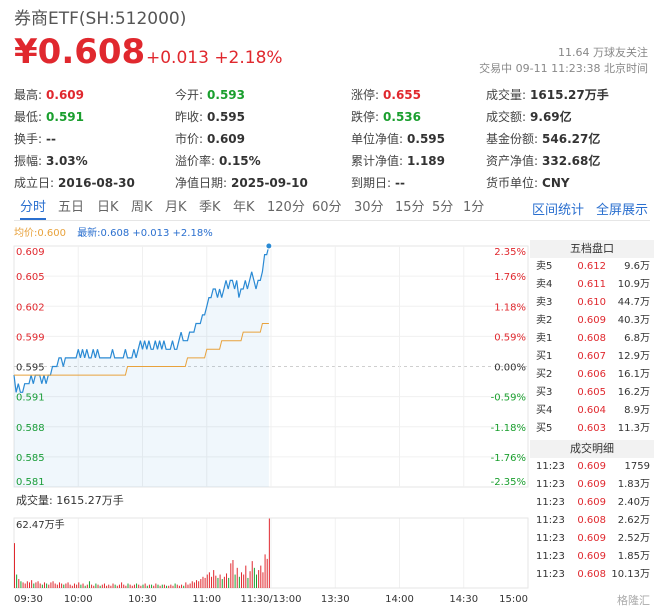  Describe the element at coordinates (35, 138) in the screenshot. I see `stat-item: 换手: --` at that location.